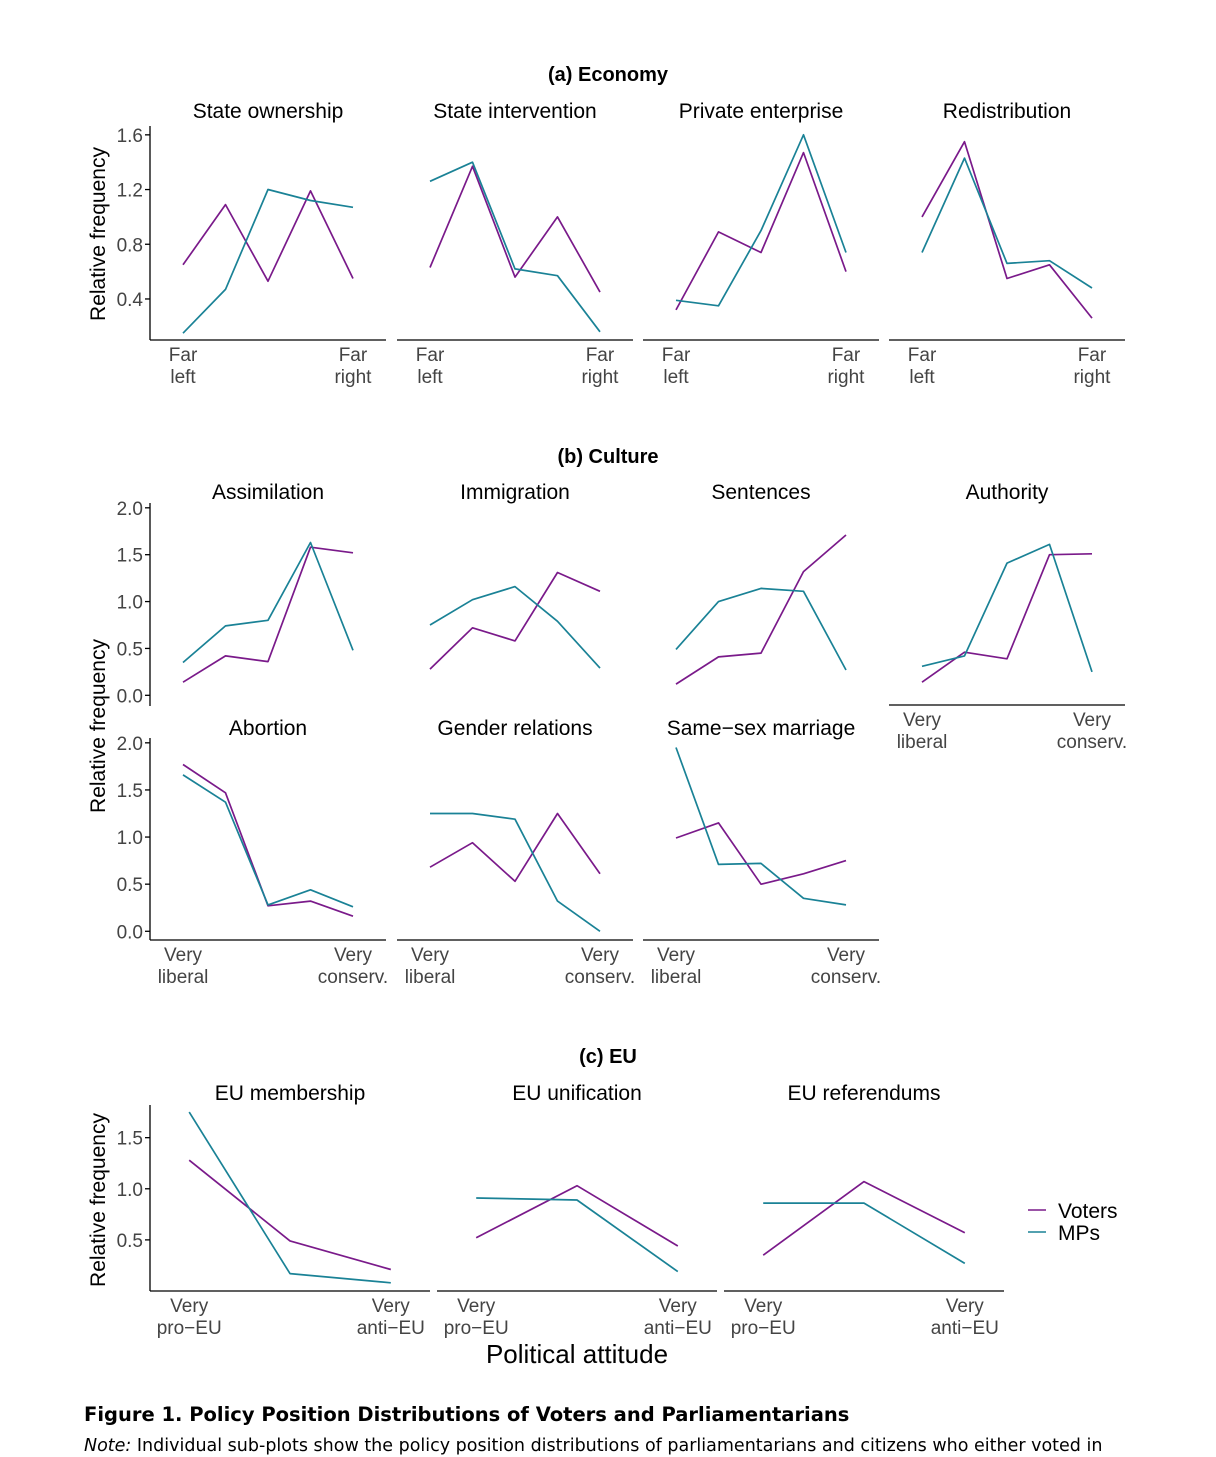 The width and height of the screenshot is (1216, 1457). What do you see at coordinates (577, 1354) in the screenshot?
I see `x-axis-title: Political attitude` at bounding box center [577, 1354].